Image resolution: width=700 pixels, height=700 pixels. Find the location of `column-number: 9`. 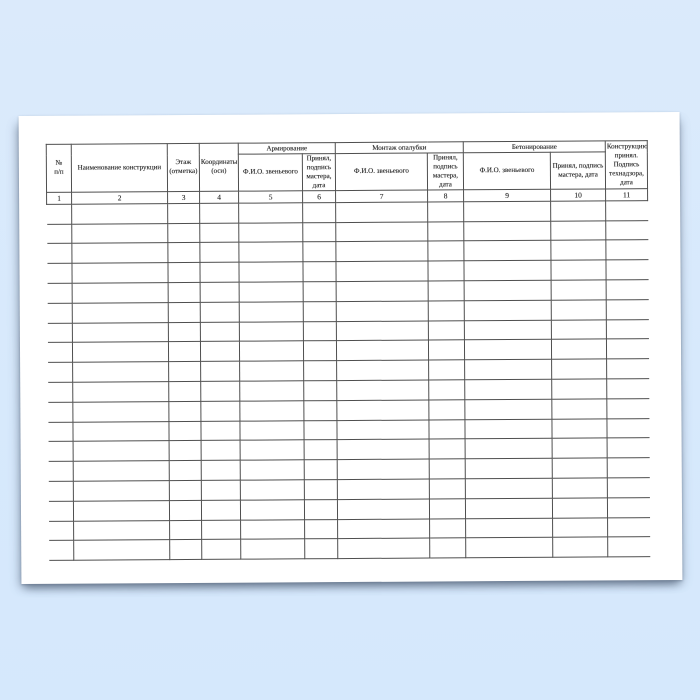

column-number: 9 is located at coordinates (507, 195).